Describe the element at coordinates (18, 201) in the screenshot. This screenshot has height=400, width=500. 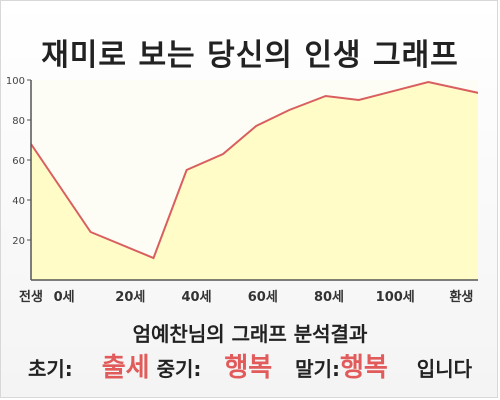
I see `y-tick-label: 40` at that location.